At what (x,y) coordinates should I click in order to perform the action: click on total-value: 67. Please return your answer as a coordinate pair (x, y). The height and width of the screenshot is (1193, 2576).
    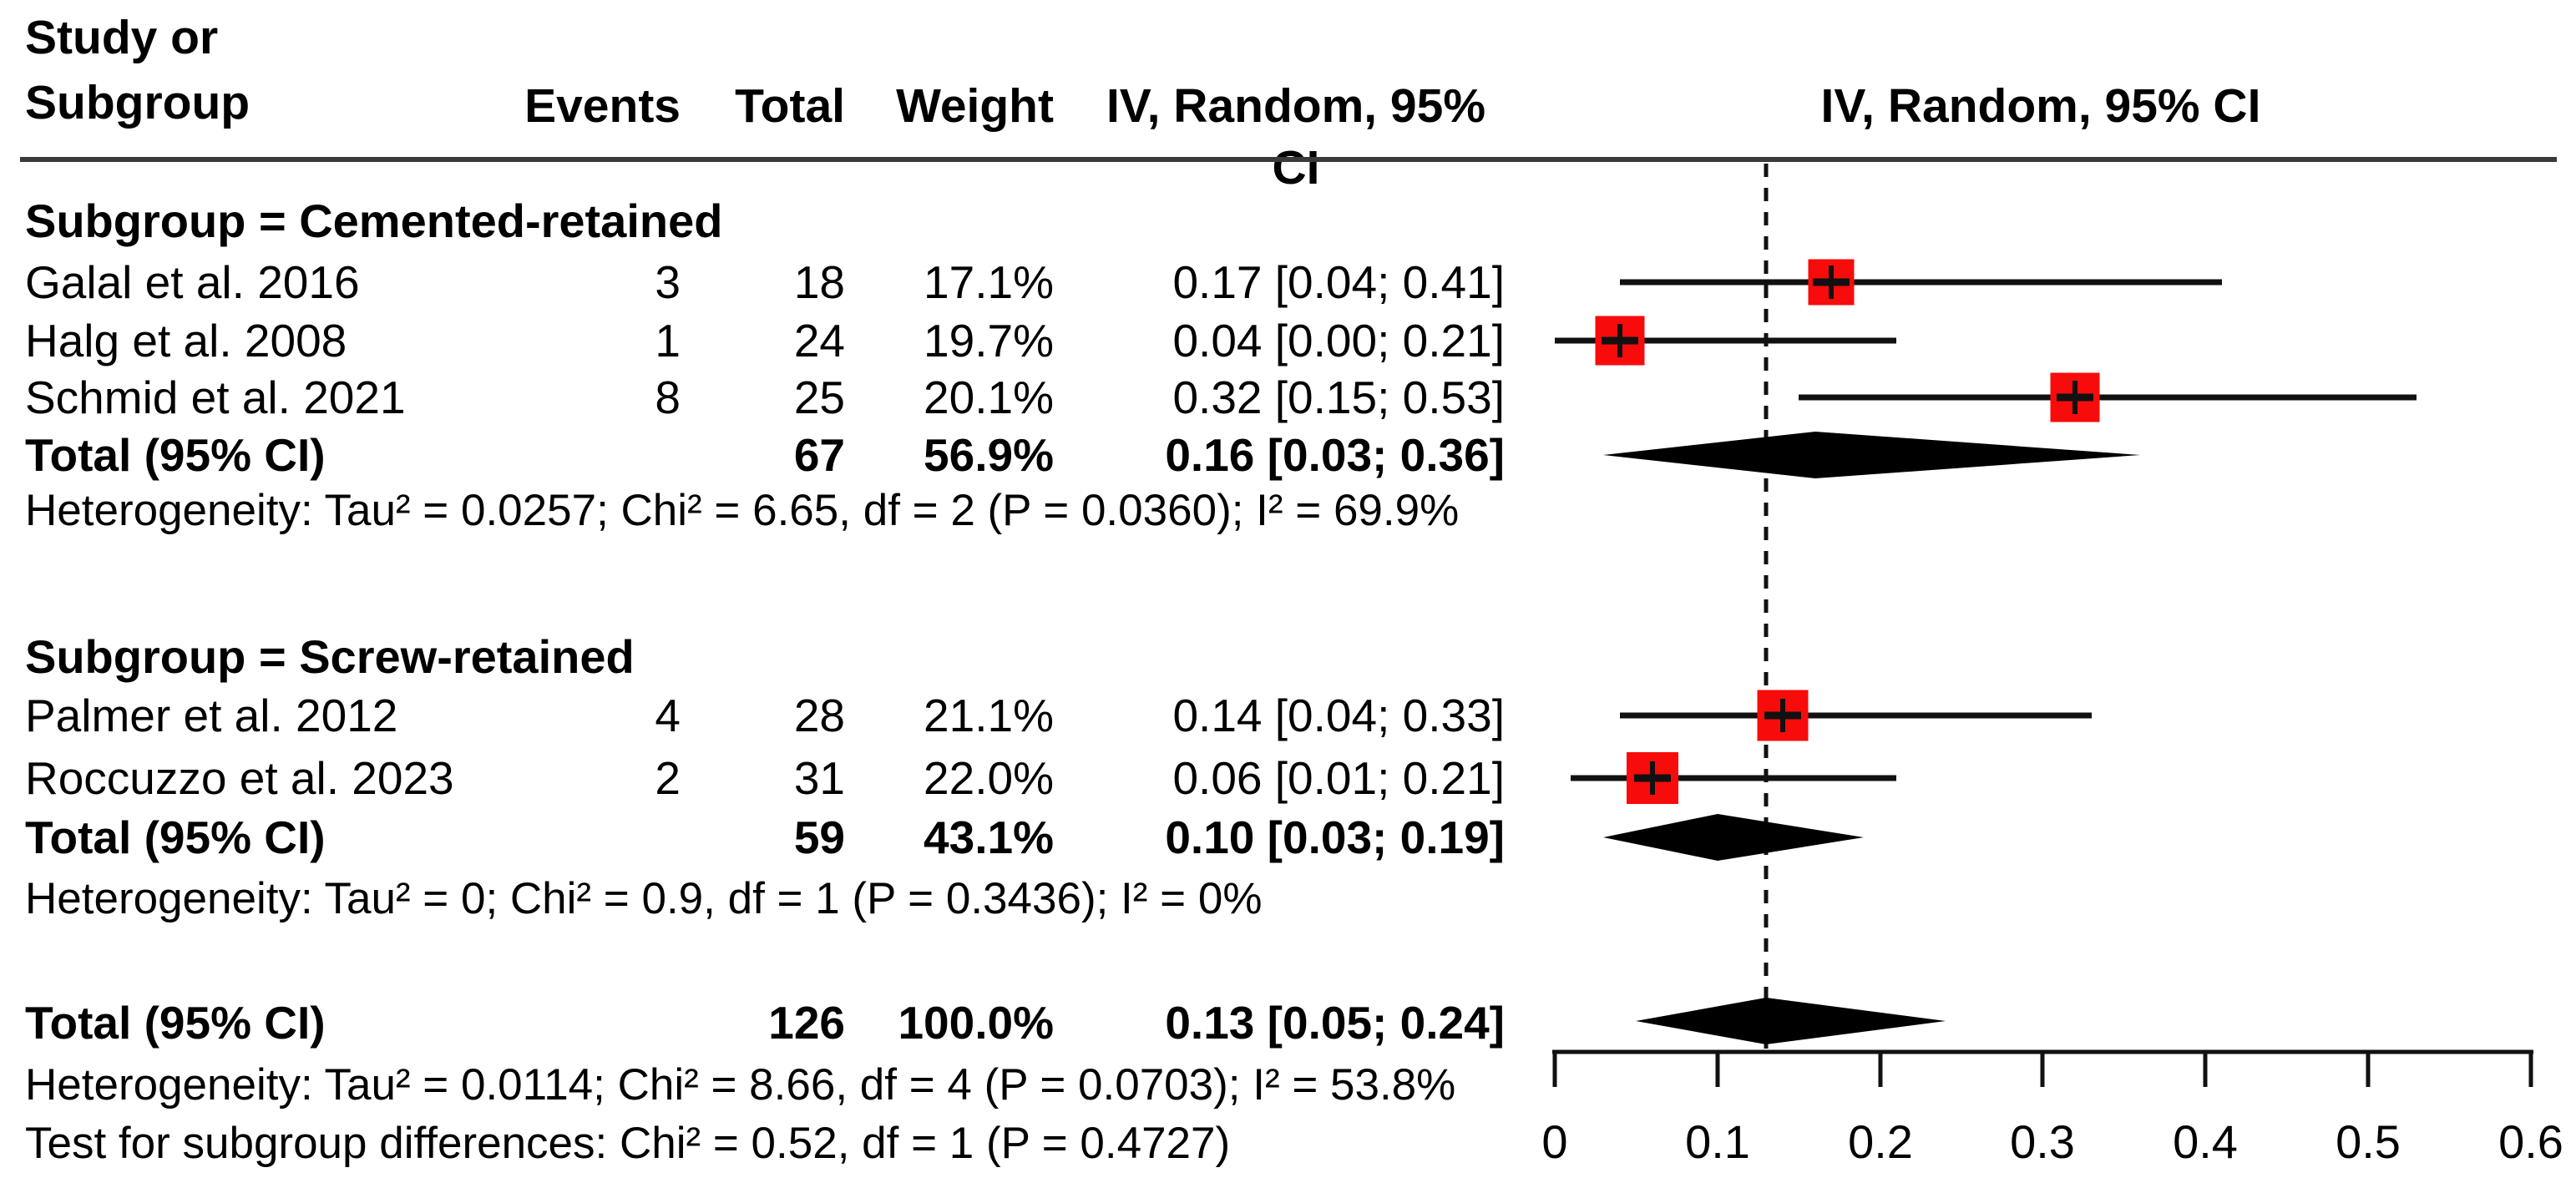
    Looking at the image, I should click on (819, 455).